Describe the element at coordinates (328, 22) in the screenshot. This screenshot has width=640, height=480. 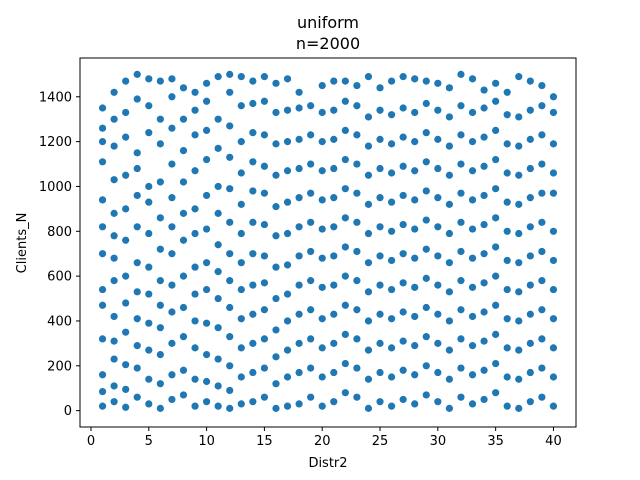
I see `chart-title: uniform` at that location.